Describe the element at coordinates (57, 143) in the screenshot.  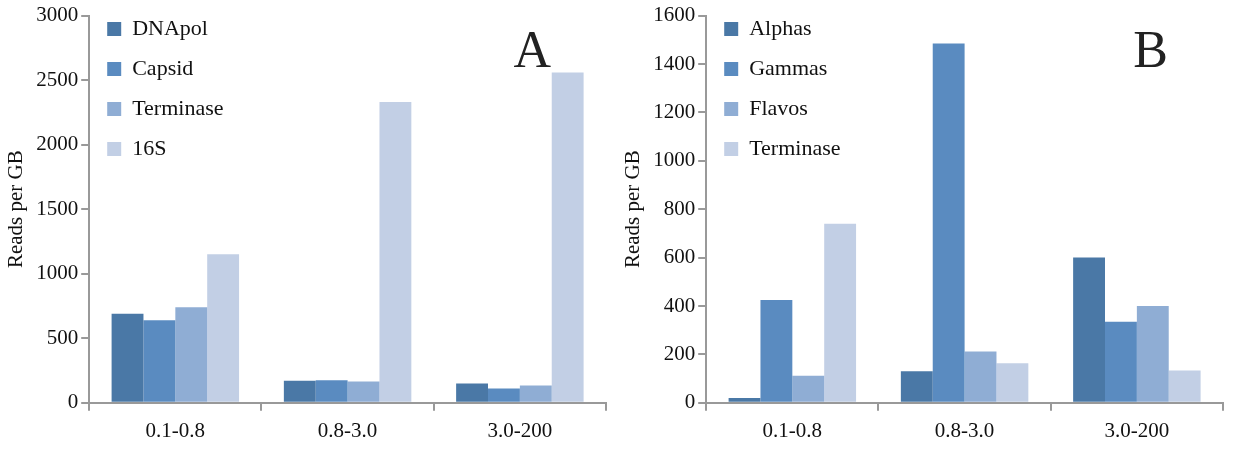
I see `y-tick-label: 2000` at that location.